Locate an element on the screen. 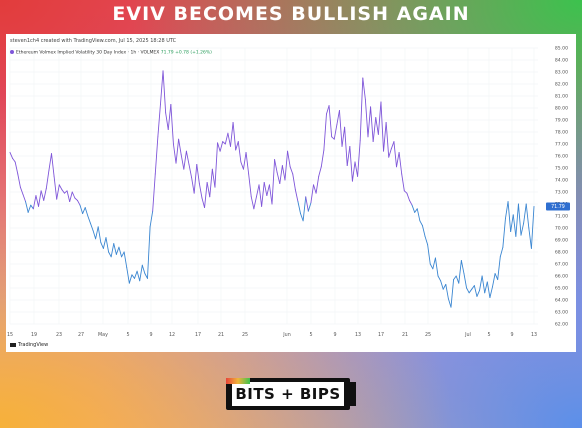 This screenshot has width=582, height=428. last-value-tag is located at coordinates (558, 206).